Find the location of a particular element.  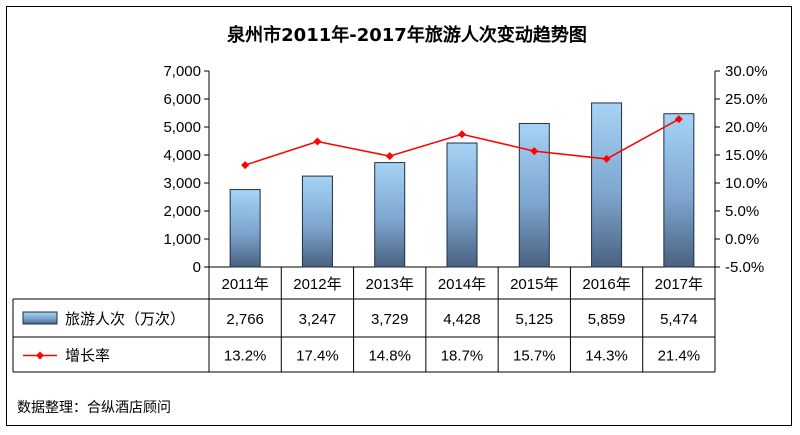

bar-data-label: 2,766 is located at coordinates (245, 319).